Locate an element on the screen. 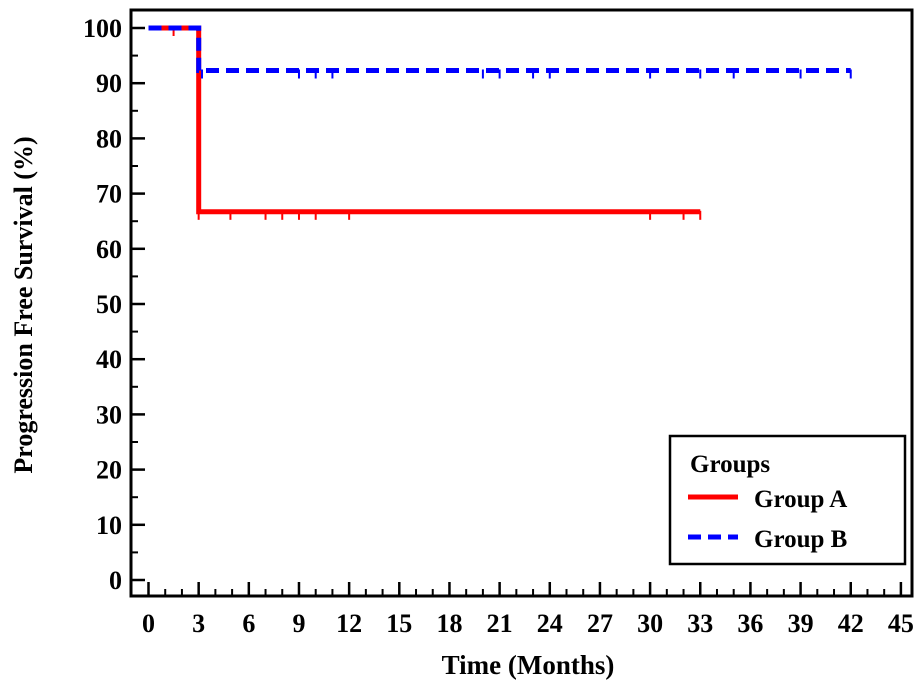  y-tick-label: 0 is located at coordinates (115, 580).